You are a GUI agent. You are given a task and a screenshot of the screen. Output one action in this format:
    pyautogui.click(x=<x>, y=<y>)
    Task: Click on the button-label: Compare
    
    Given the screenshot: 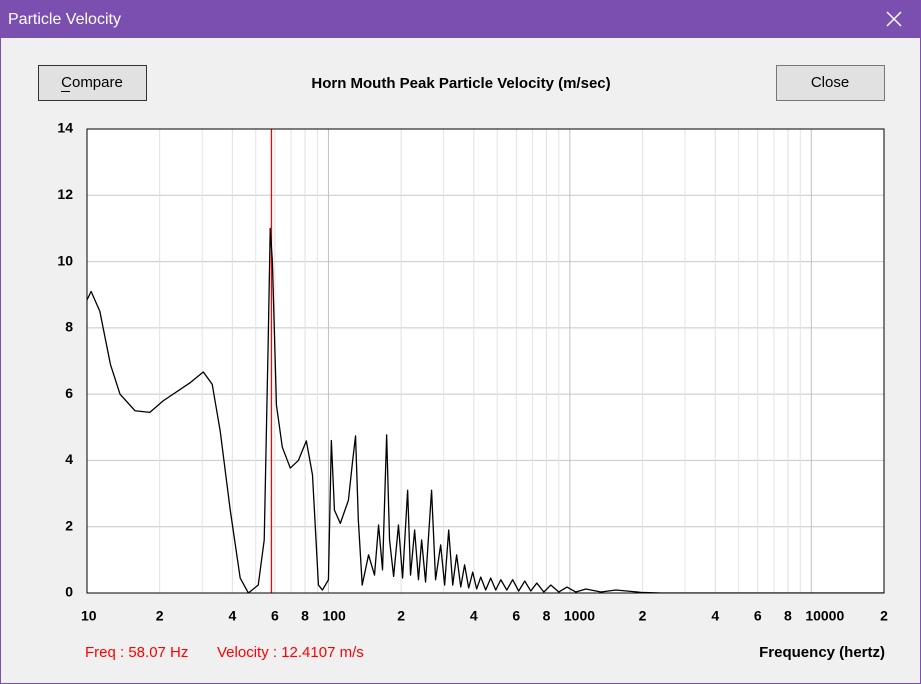 What is the action you would take?
    pyautogui.click(x=92, y=82)
    